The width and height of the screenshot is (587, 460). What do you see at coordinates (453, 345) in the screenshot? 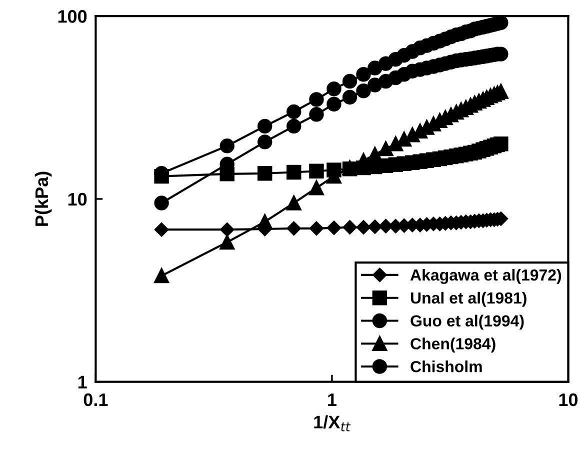
I see `legend-label: Chen(1984)` at bounding box center [453, 345].